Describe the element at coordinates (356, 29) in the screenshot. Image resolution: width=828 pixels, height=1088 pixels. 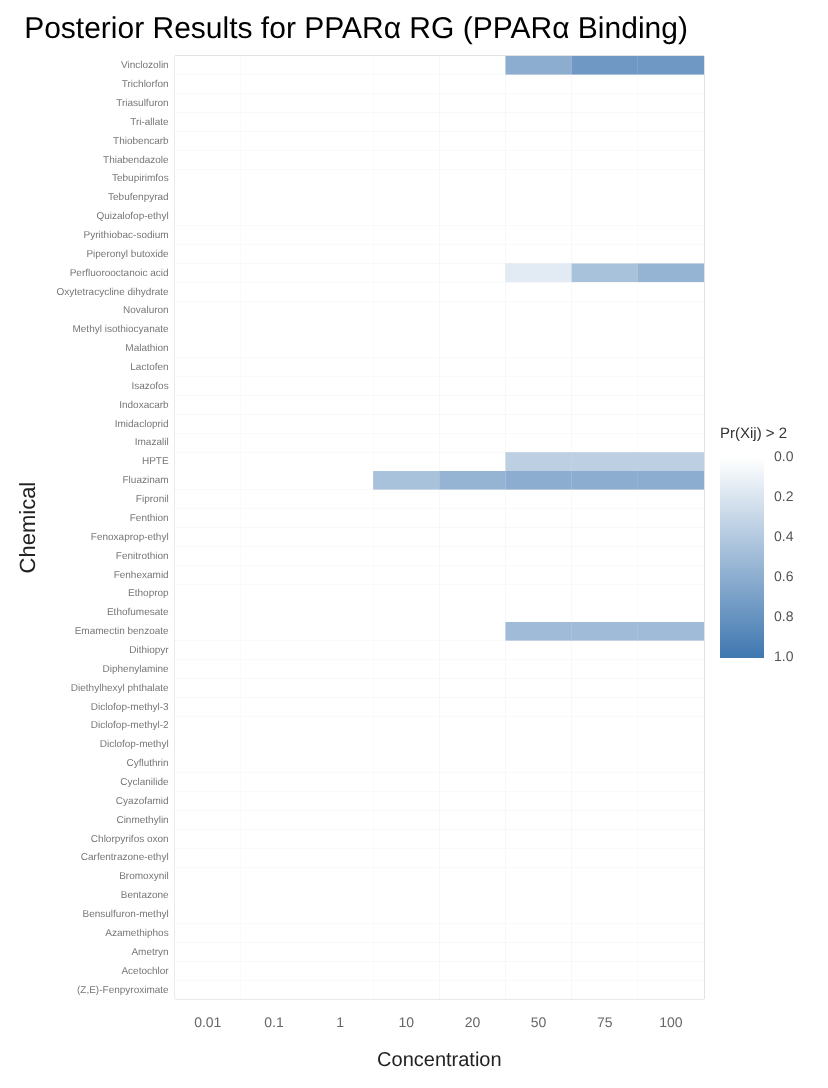
I see `chart-title: Posterior Results for PPARα RG (PPARα Binding)` at that location.